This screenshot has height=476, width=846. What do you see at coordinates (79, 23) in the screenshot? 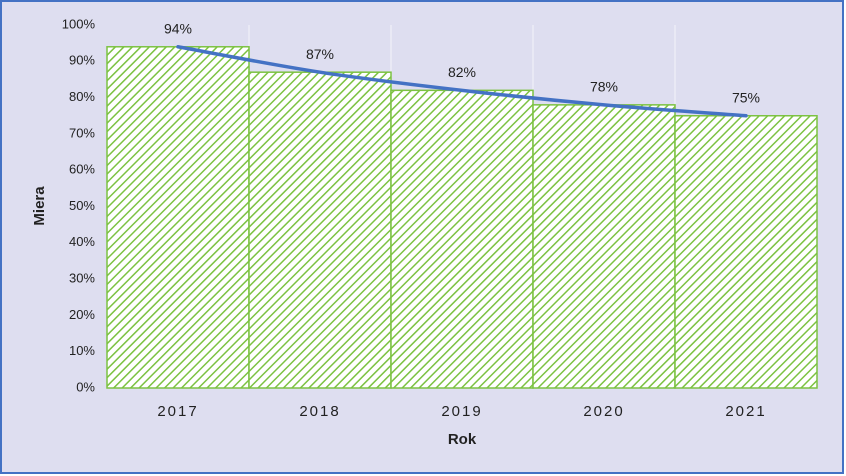
I see `y-tick-label: 100%` at bounding box center [79, 23].